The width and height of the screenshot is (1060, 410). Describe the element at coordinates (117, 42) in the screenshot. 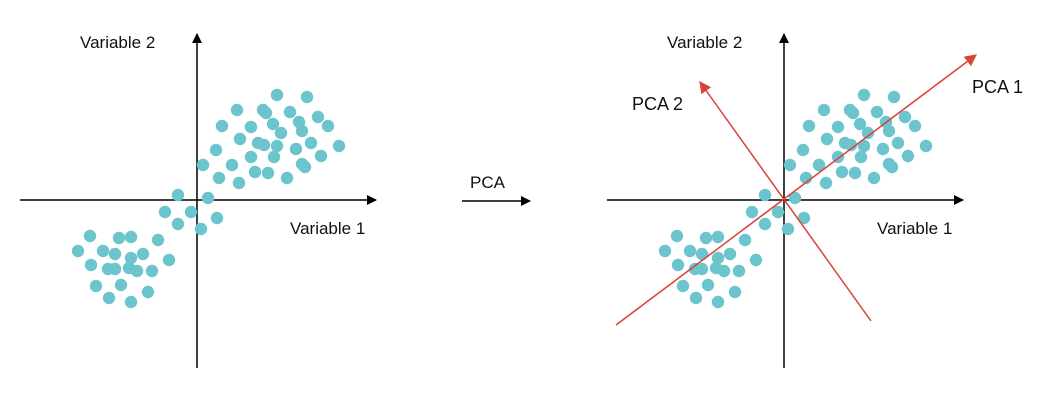

I see `left-y-axis-label: Variable 2` at that location.